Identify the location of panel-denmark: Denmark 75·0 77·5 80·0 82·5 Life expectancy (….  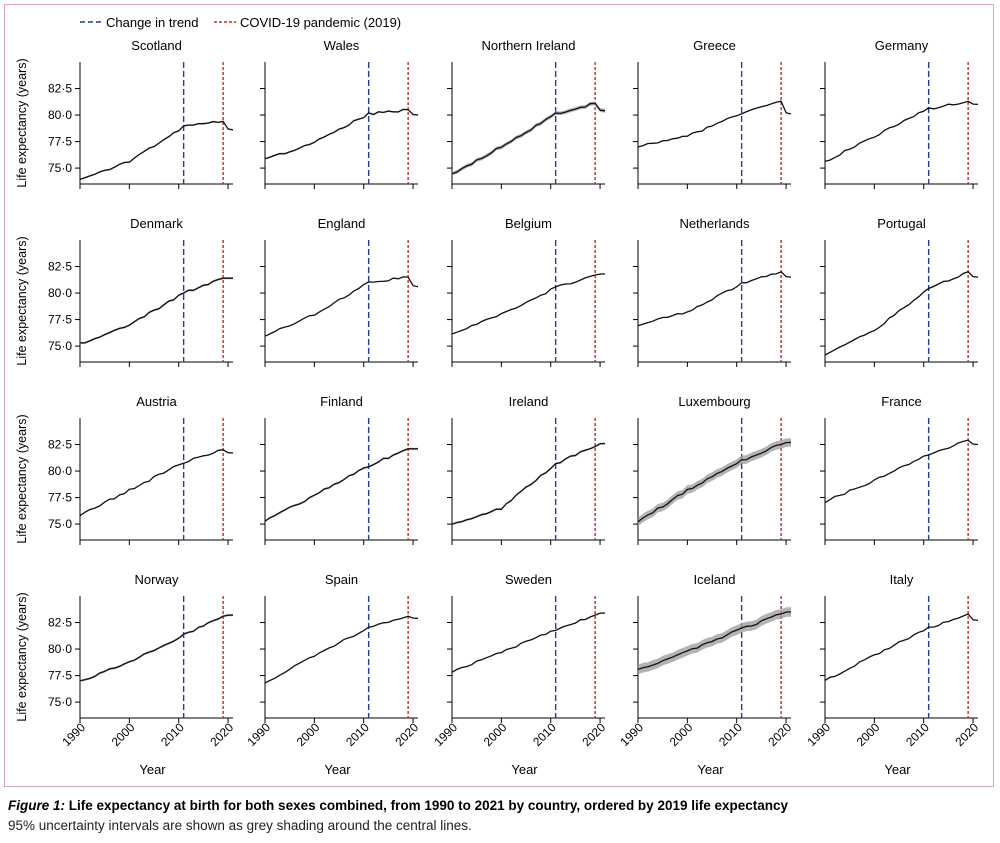
(124, 291).